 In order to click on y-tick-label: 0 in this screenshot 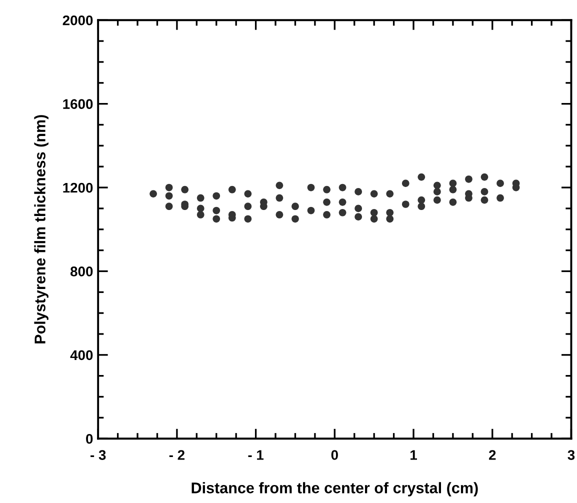, I will do `click(89, 439)`.